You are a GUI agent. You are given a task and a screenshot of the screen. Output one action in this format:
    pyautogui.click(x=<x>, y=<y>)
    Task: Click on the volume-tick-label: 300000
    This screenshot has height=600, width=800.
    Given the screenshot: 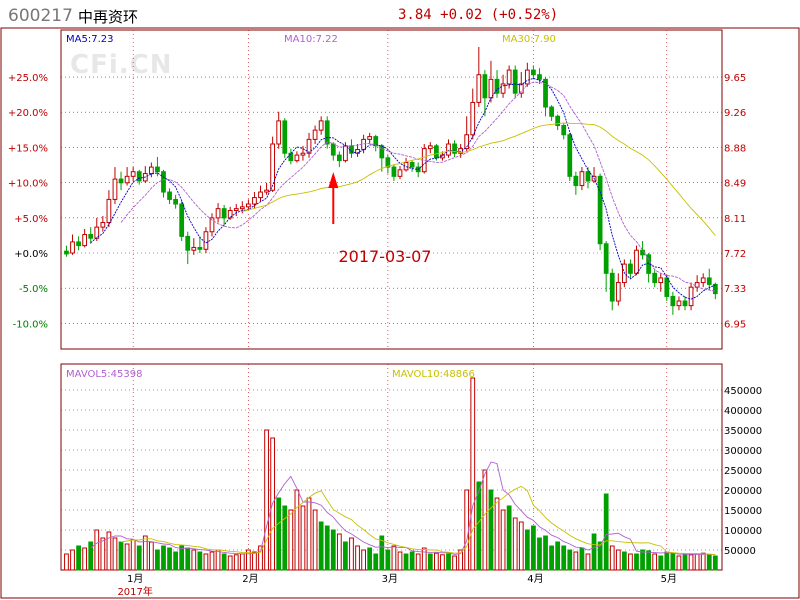 What is the action you would take?
    pyautogui.click(x=743, y=451)
    